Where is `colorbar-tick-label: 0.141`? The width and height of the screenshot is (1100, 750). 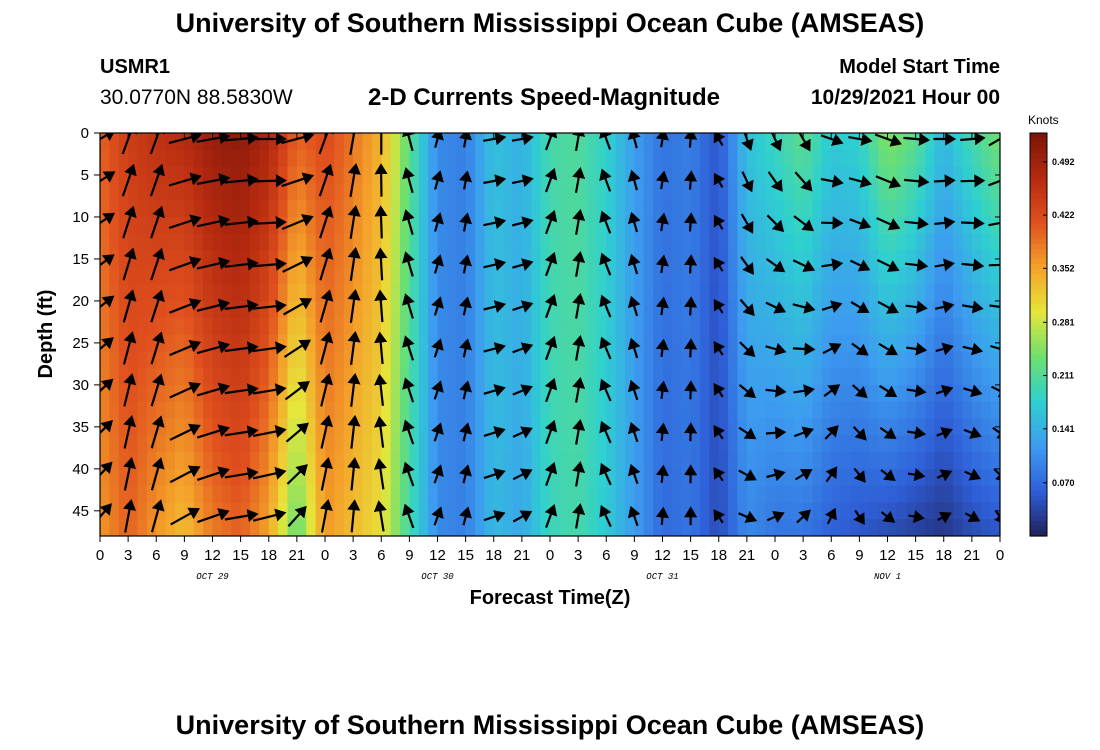
colorbar-tick-label: 0.141 is located at coordinates (1063, 429).